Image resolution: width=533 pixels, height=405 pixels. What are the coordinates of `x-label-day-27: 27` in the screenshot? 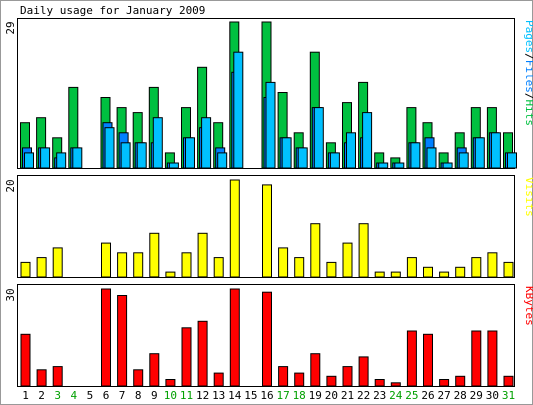 It's located at (443, 395).